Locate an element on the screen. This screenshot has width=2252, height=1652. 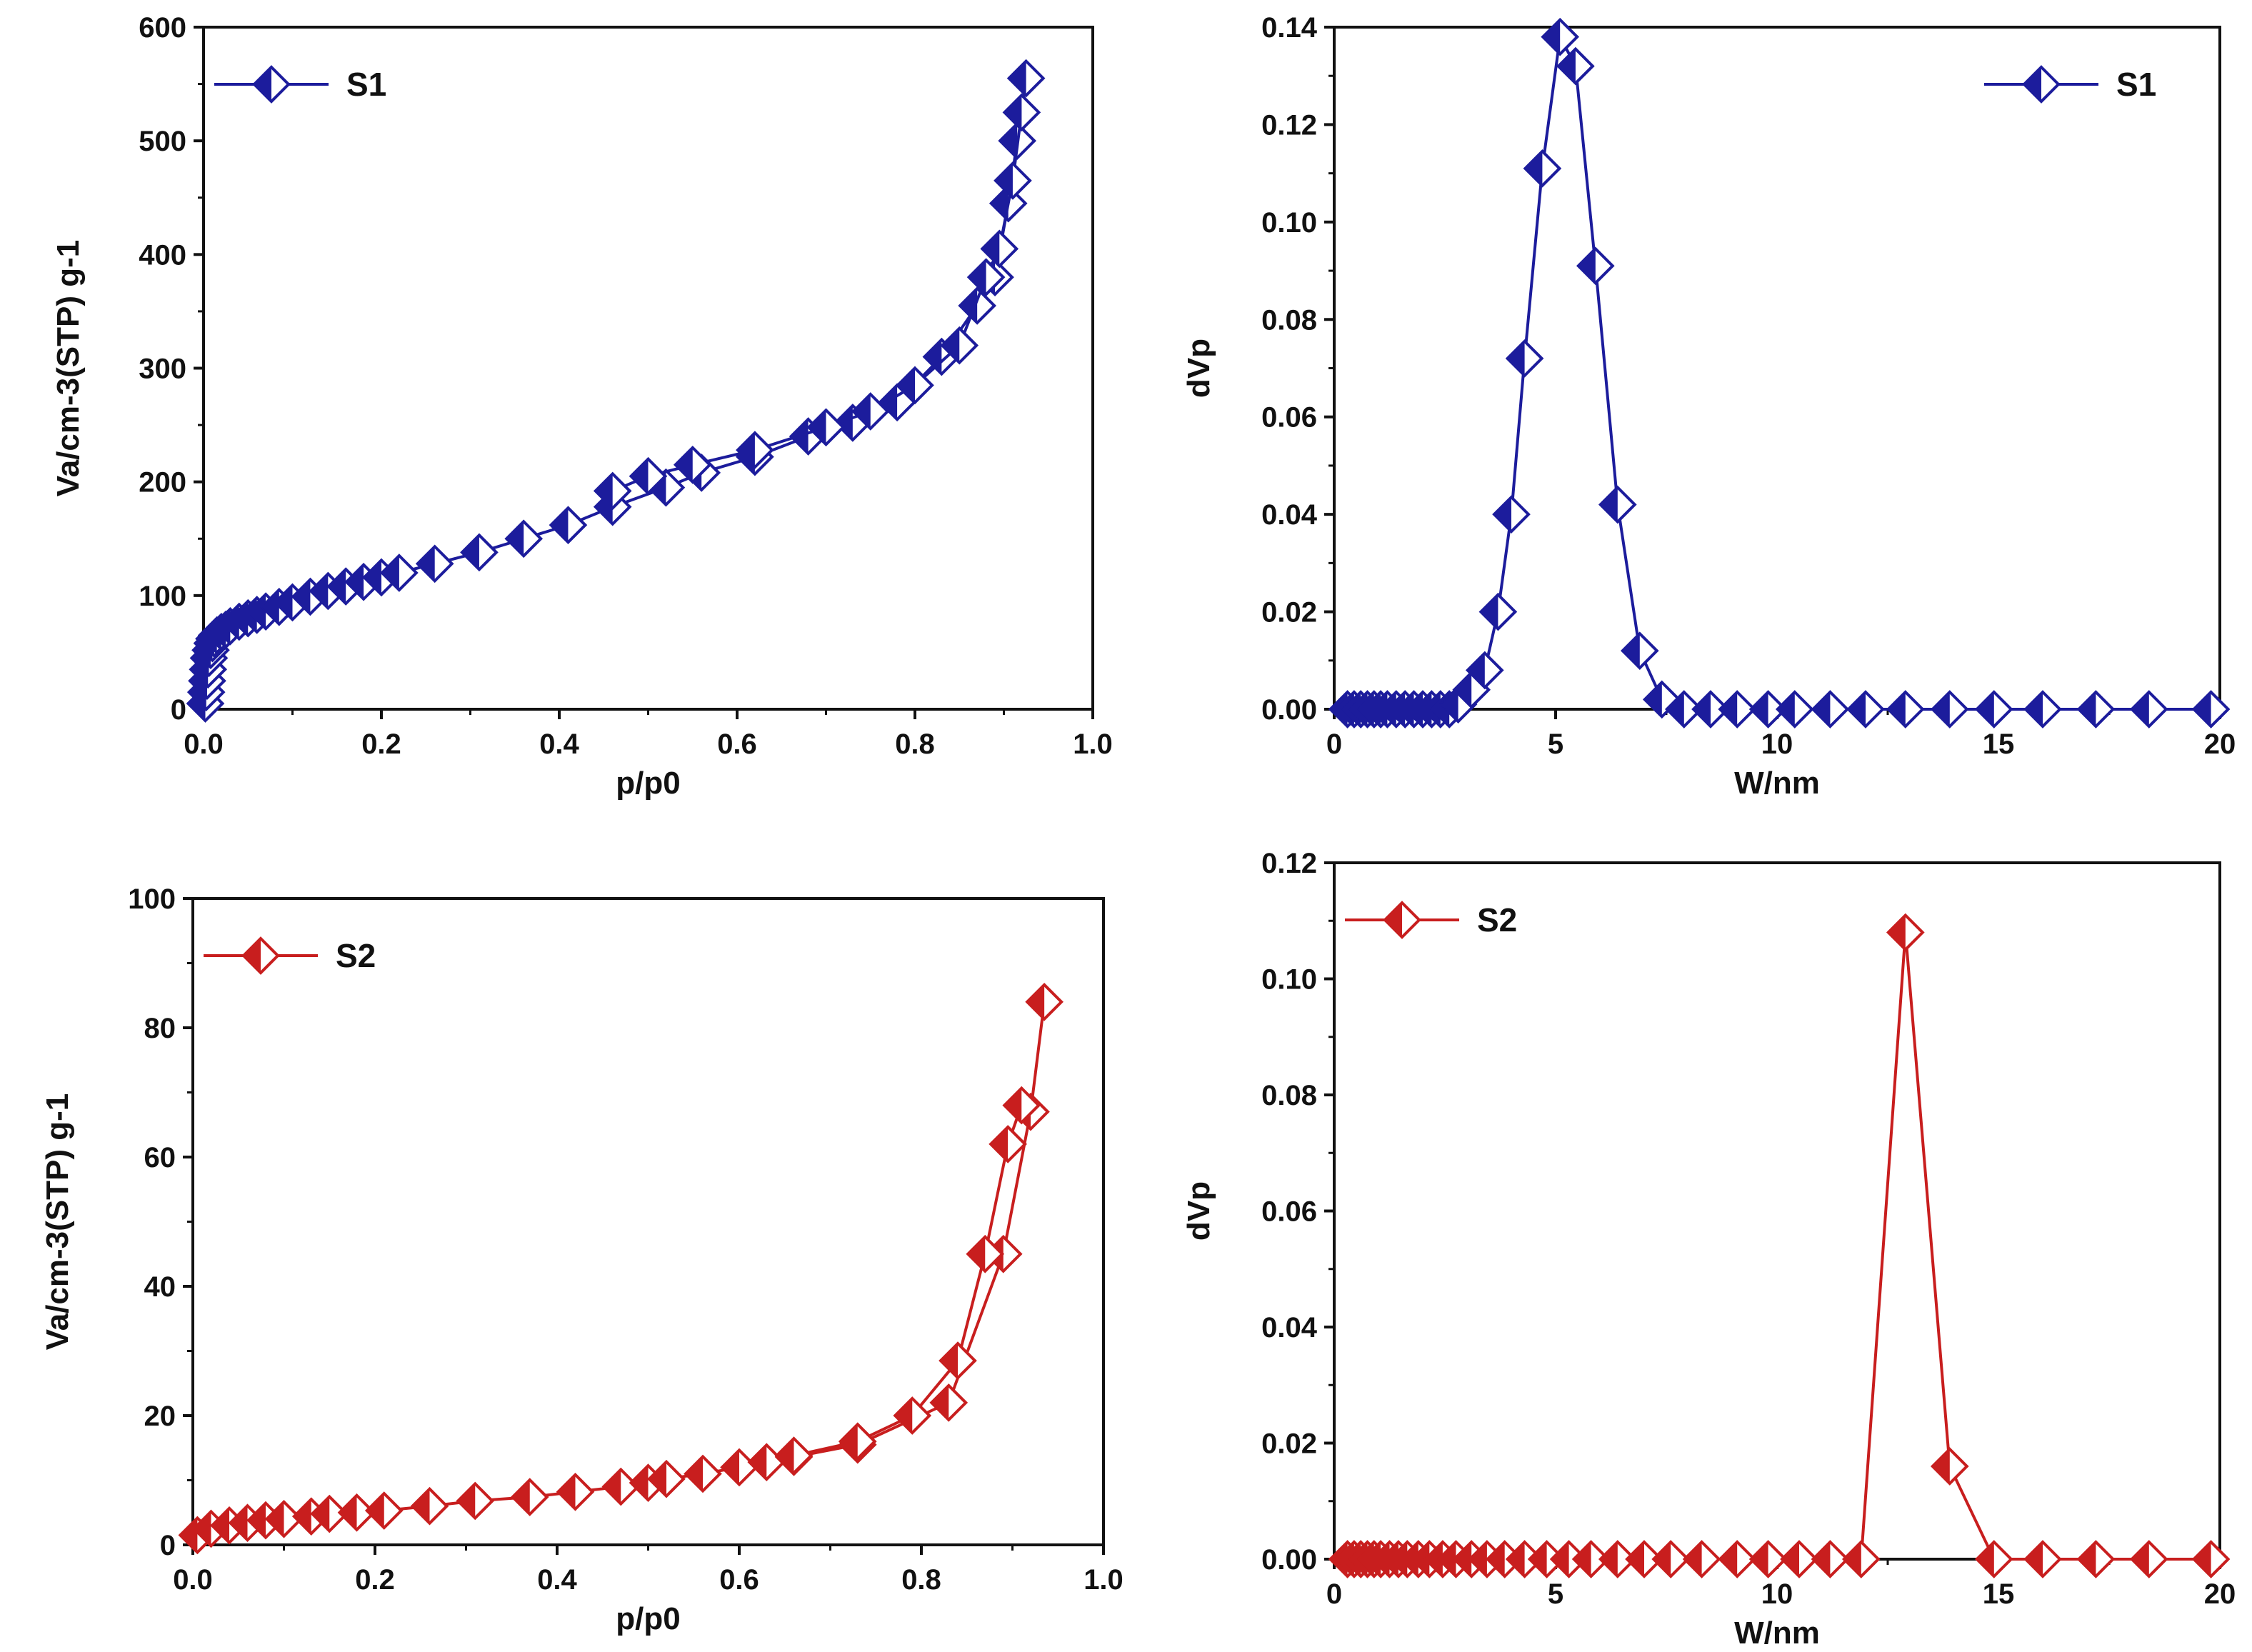
y-axis-label: Va/cm-3(STP) g-1 is located at coordinates (69, 368).